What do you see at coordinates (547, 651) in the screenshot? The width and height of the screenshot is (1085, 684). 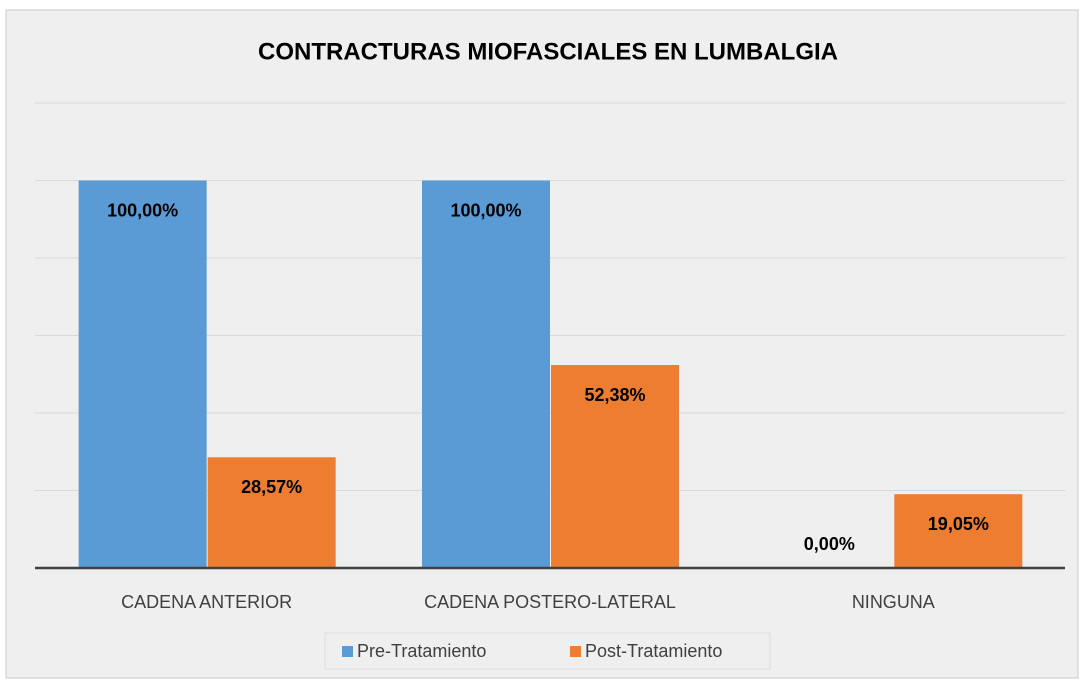 I see `legend-box` at bounding box center [547, 651].